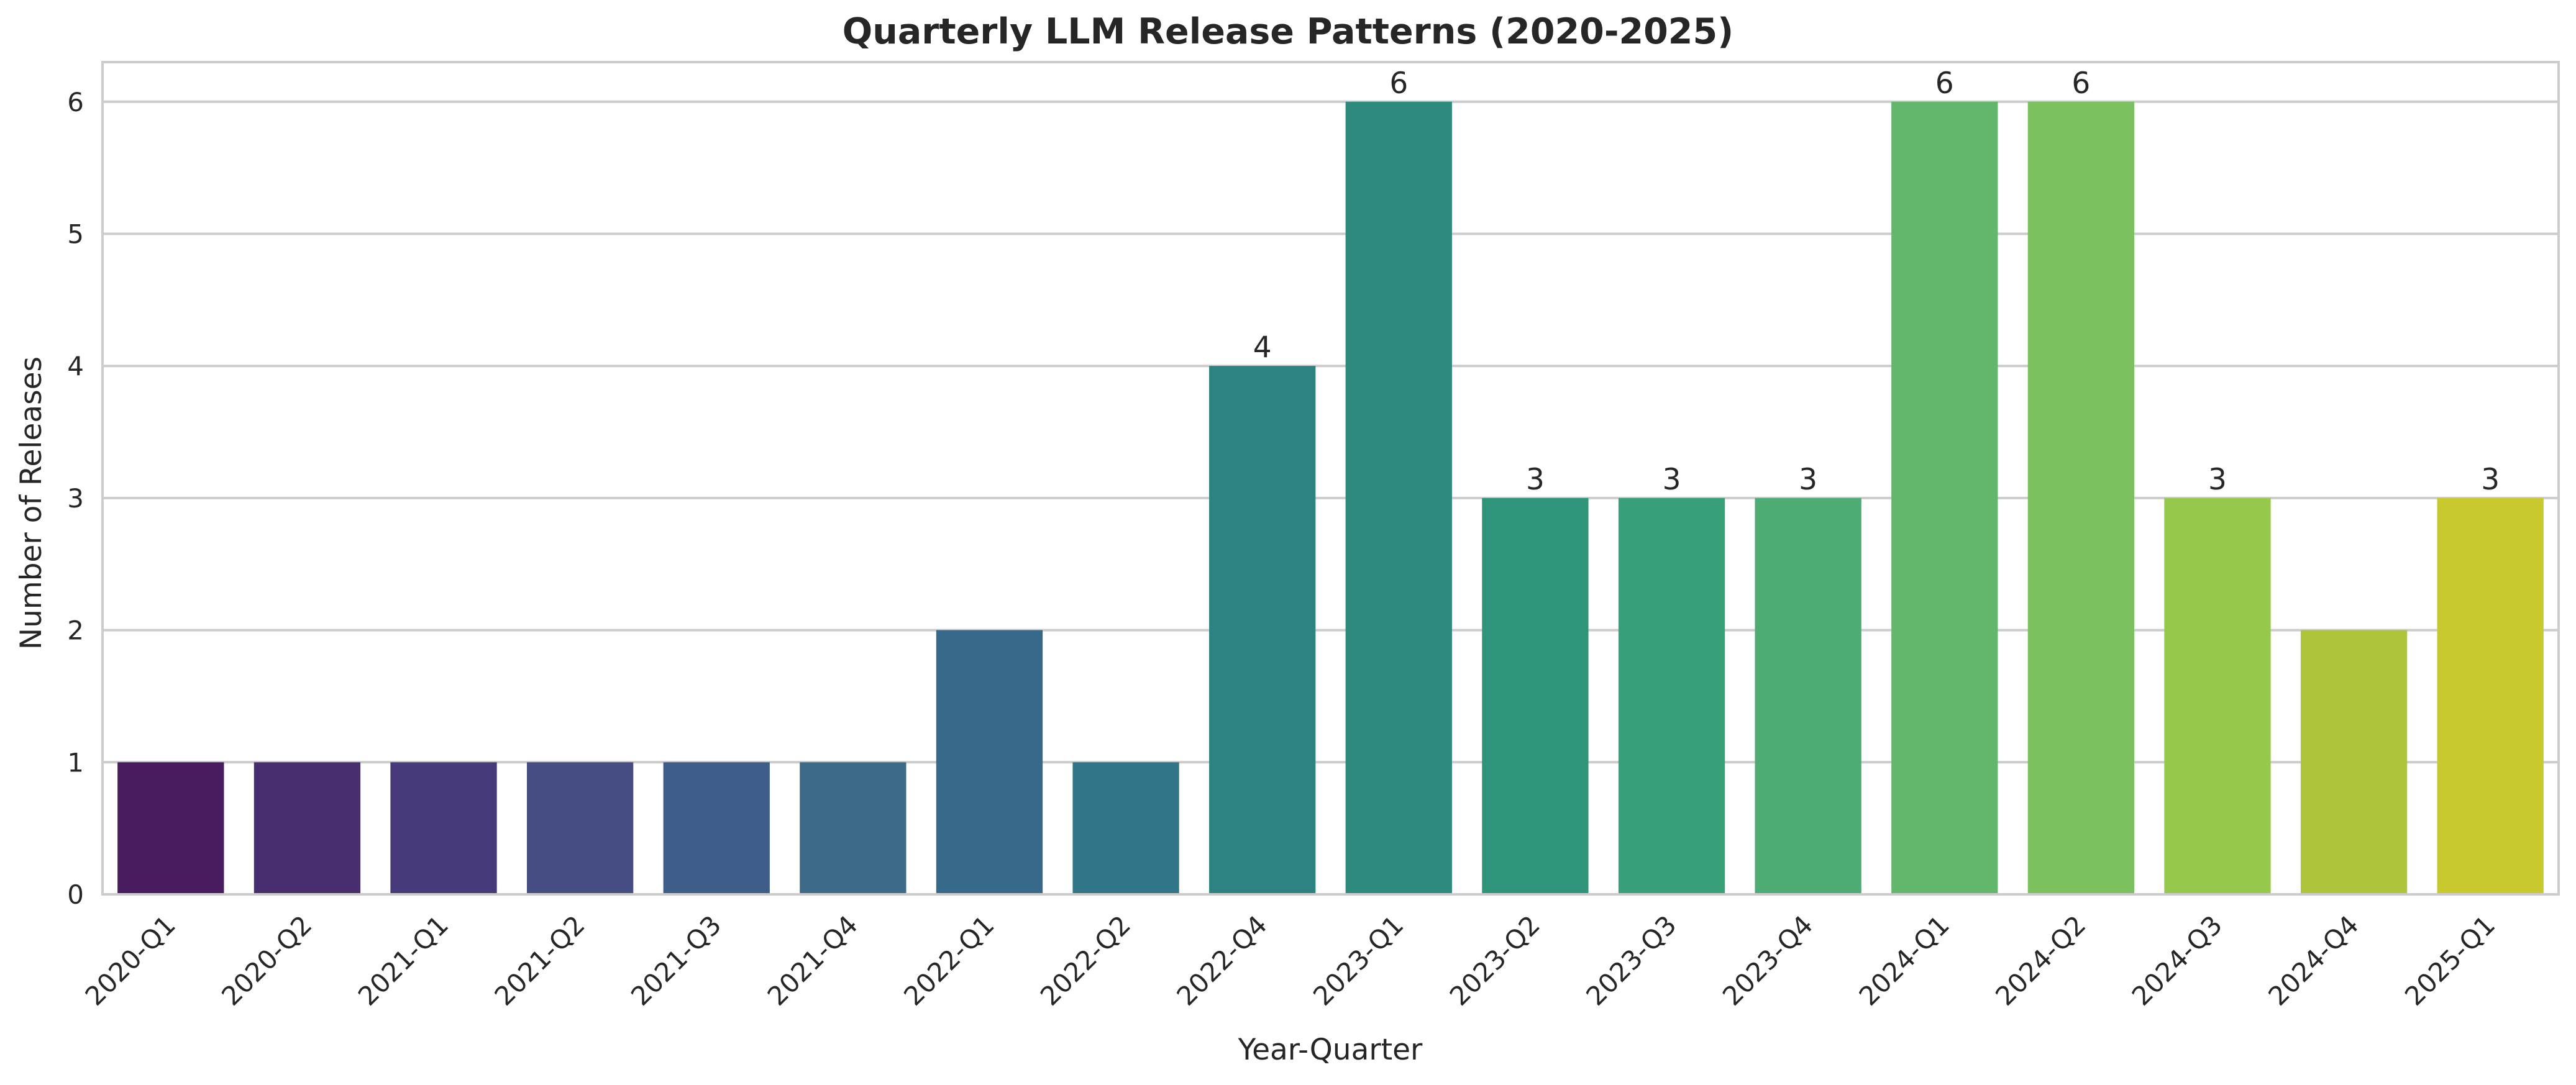 This screenshot has height=1085, width=2576. I want to click on x-tick-label: 2024-Q3, so click(2177, 960).